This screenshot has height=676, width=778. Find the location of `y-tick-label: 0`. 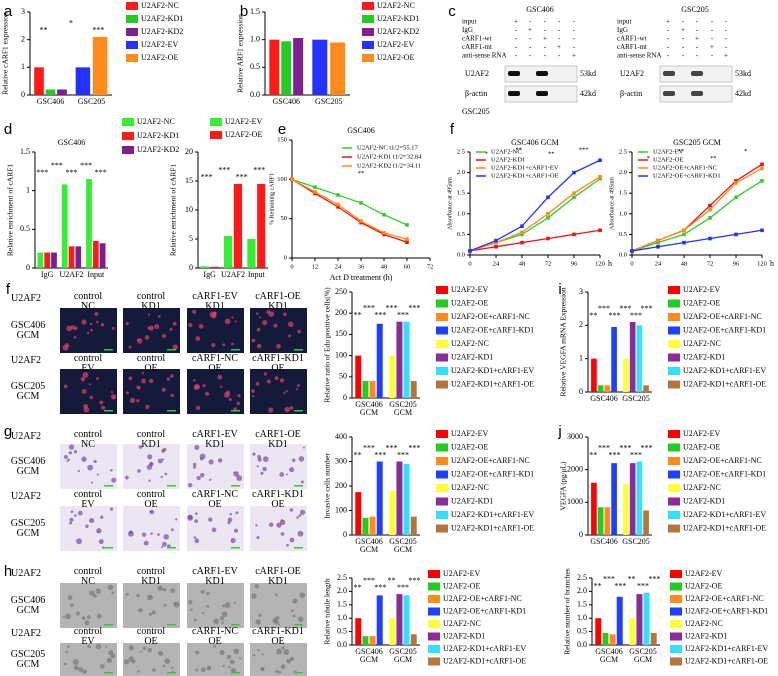

y-tick-label: 0 is located at coordinates (581, 391).